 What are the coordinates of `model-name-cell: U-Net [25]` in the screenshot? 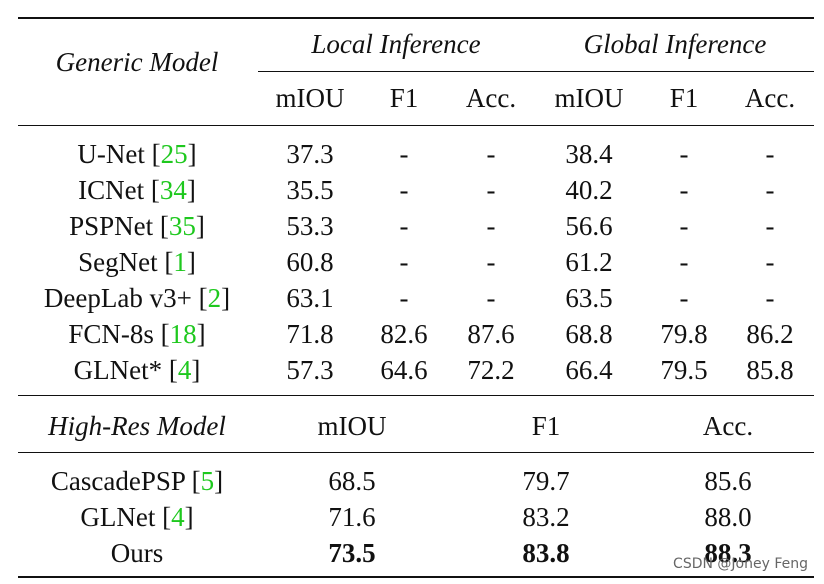 It's located at (136, 154).